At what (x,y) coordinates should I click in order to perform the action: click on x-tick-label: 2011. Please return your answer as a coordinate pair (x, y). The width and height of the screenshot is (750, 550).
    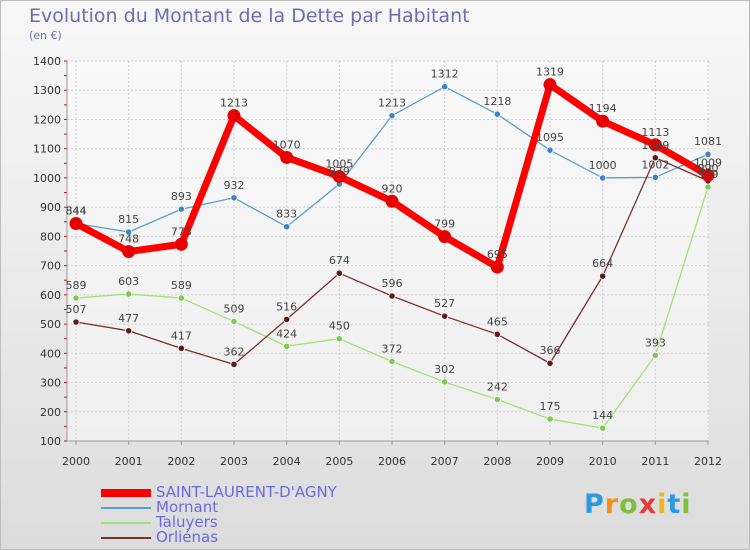
    Looking at the image, I should click on (655, 461).